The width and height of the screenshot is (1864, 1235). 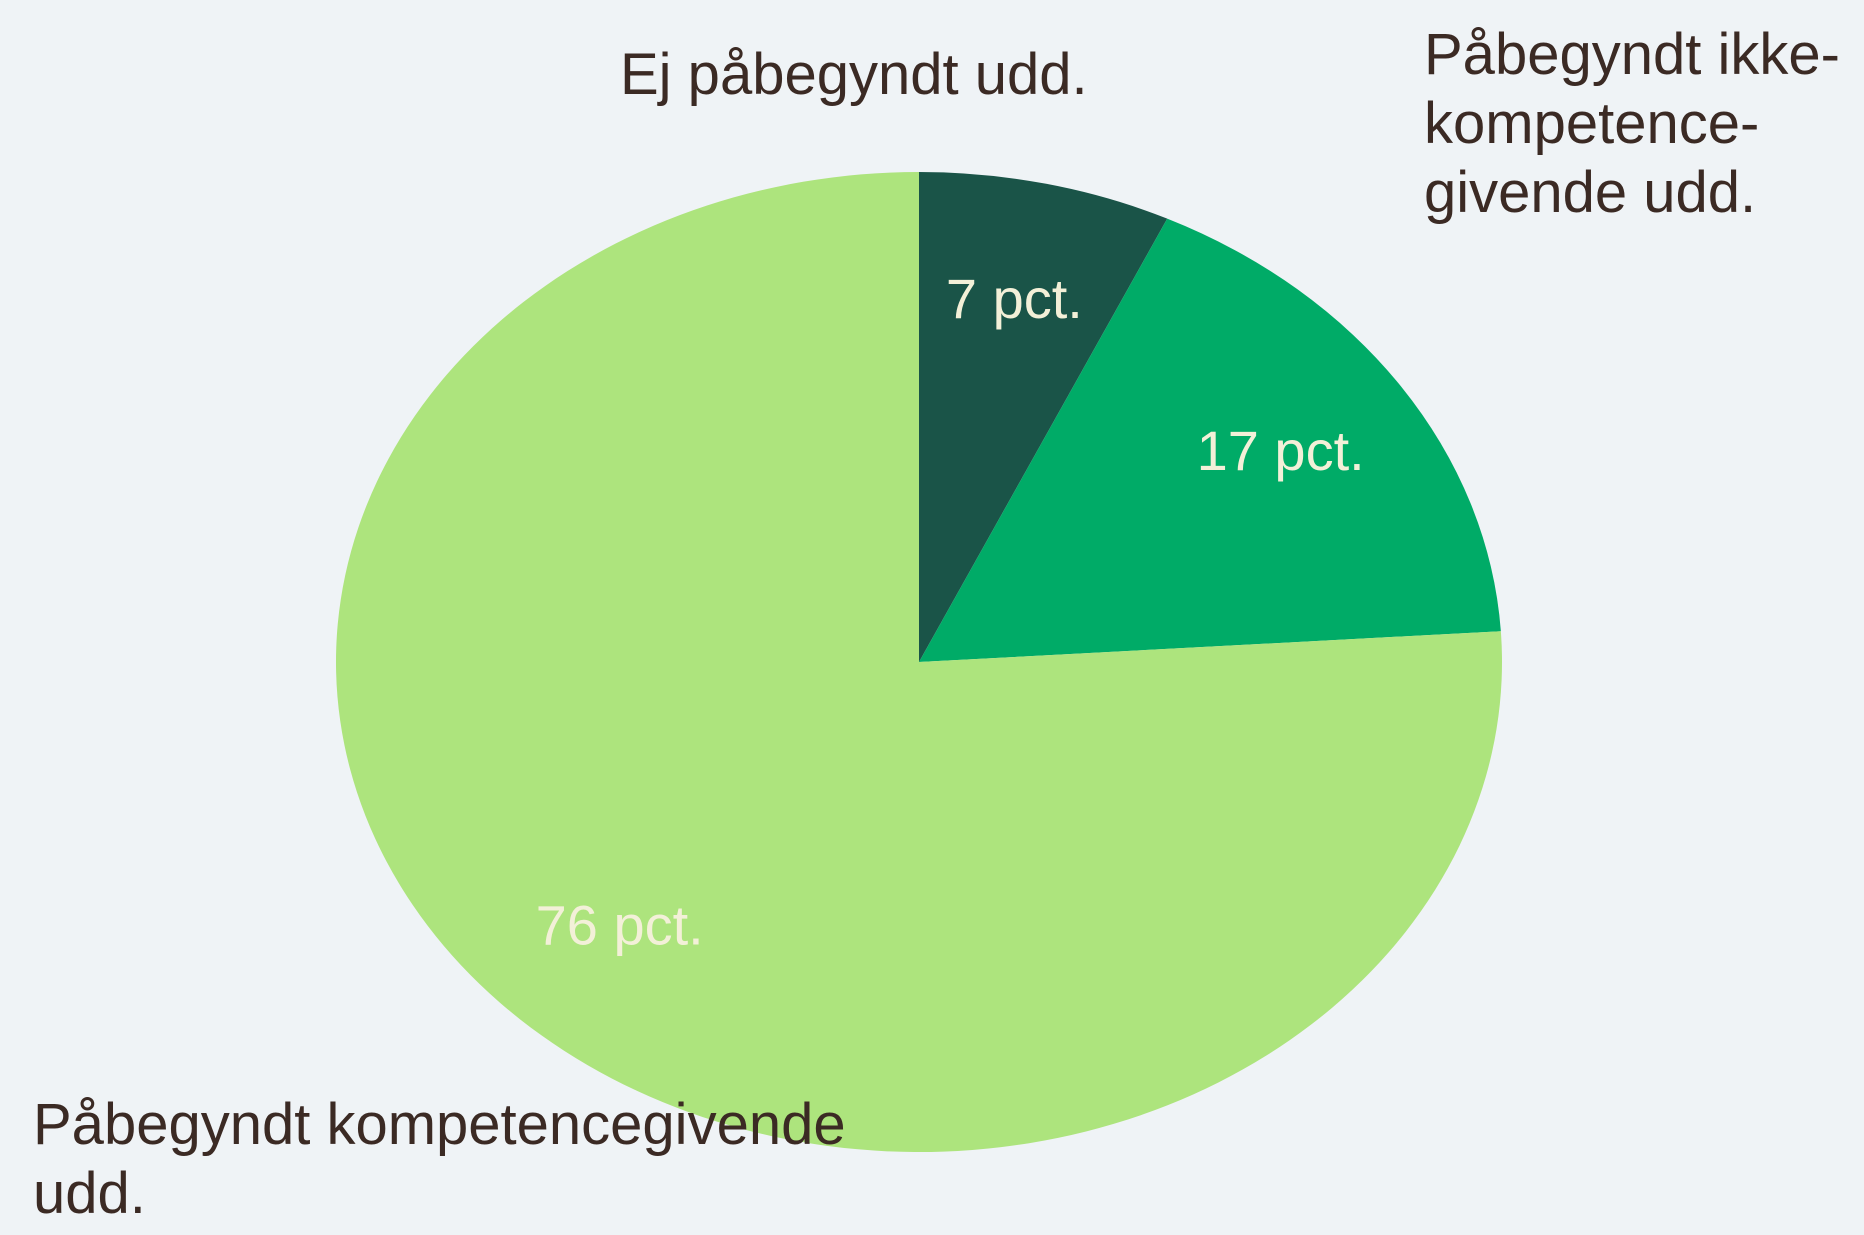 I want to click on data-label: 76 pct., so click(x=620, y=925).